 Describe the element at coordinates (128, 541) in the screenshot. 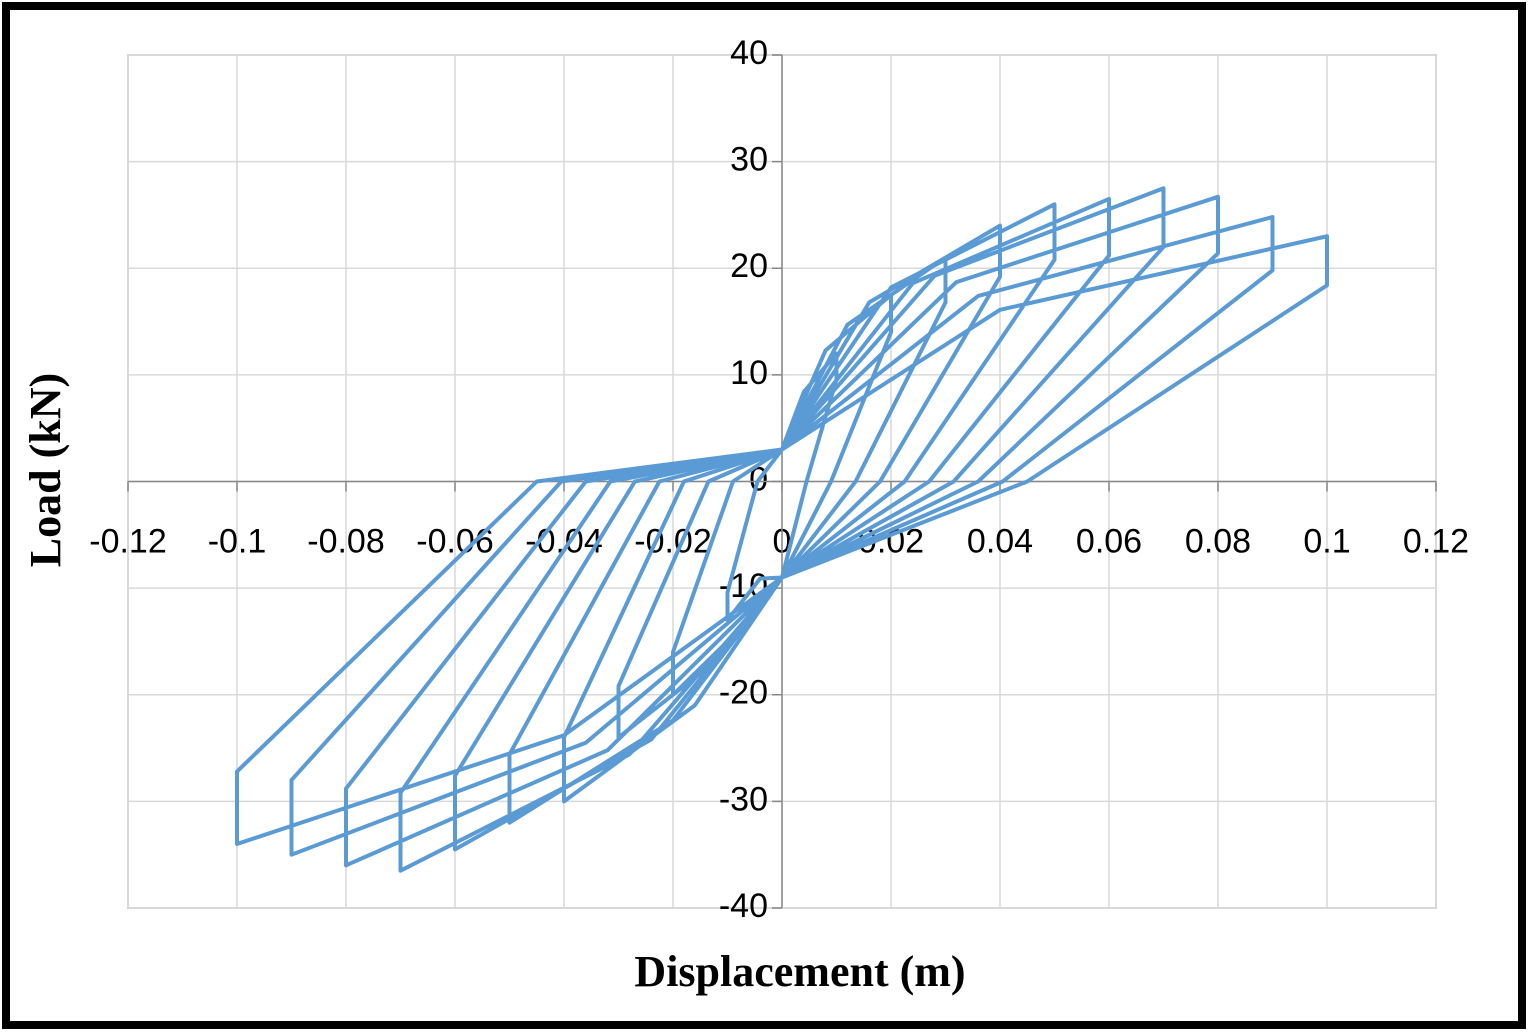

I see `x-tick-label: -0.12` at that location.